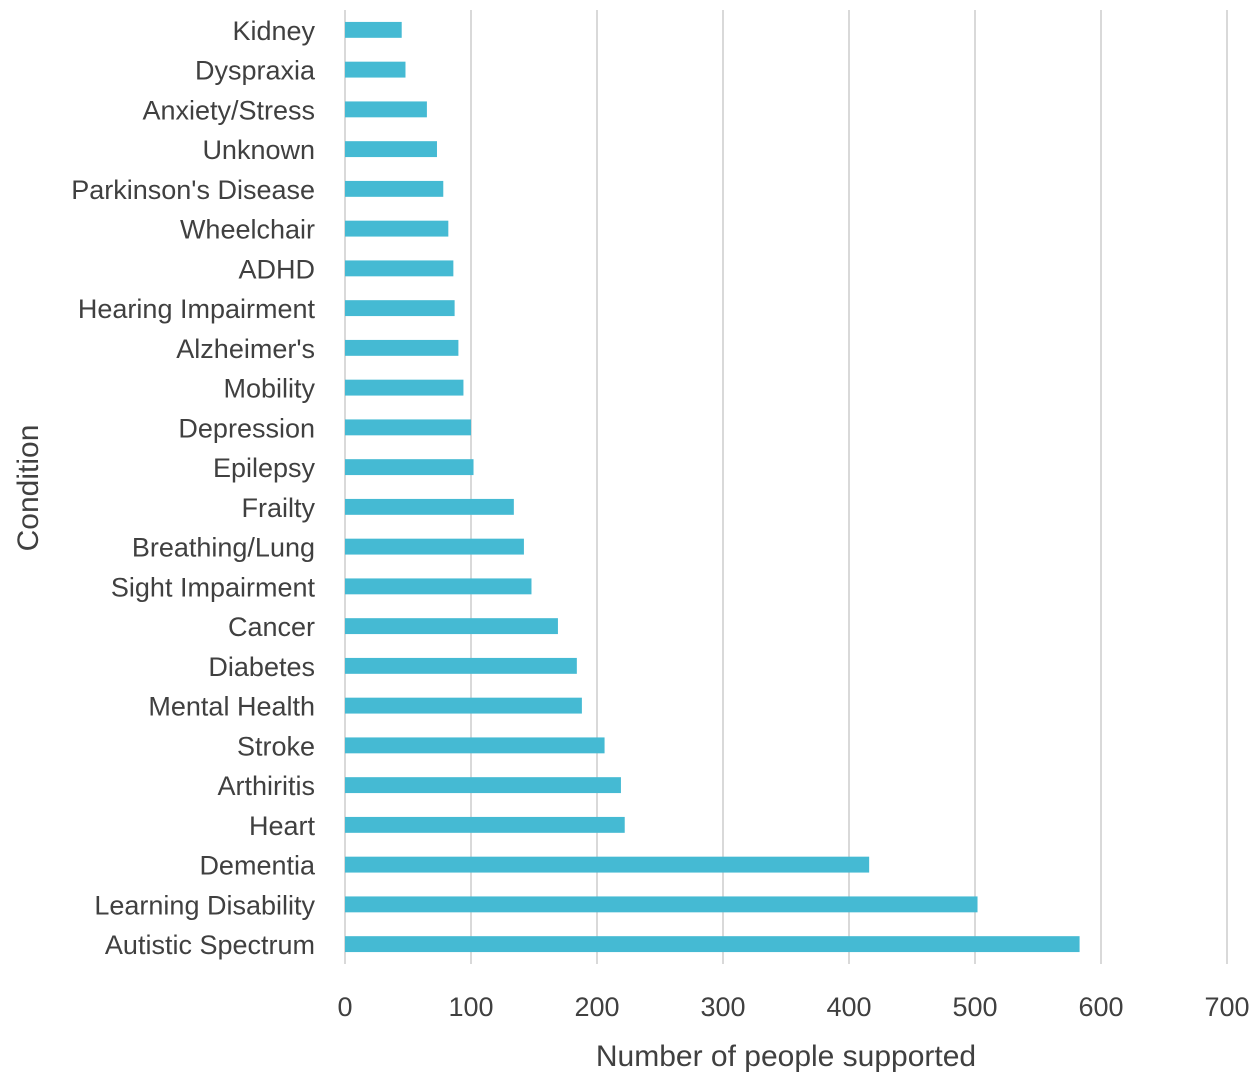 Image resolution: width=1255 pixels, height=1073 pixels. I want to click on category-label: Mobility, so click(269, 389).